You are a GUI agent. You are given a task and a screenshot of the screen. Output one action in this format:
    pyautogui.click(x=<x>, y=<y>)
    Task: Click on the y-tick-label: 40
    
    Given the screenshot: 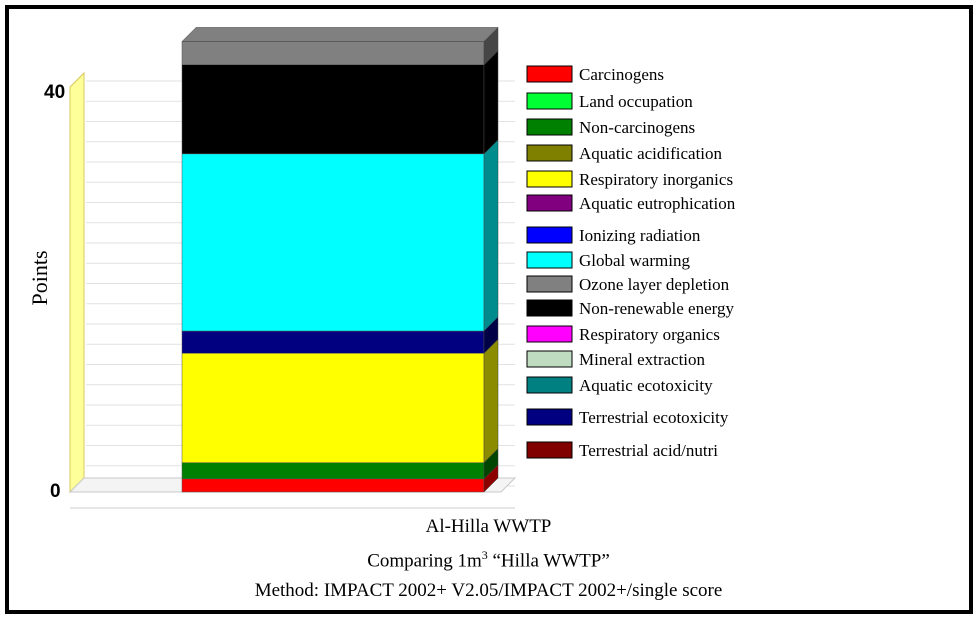 What is the action you would take?
    pyautogui.click(x=54, y=92)
    